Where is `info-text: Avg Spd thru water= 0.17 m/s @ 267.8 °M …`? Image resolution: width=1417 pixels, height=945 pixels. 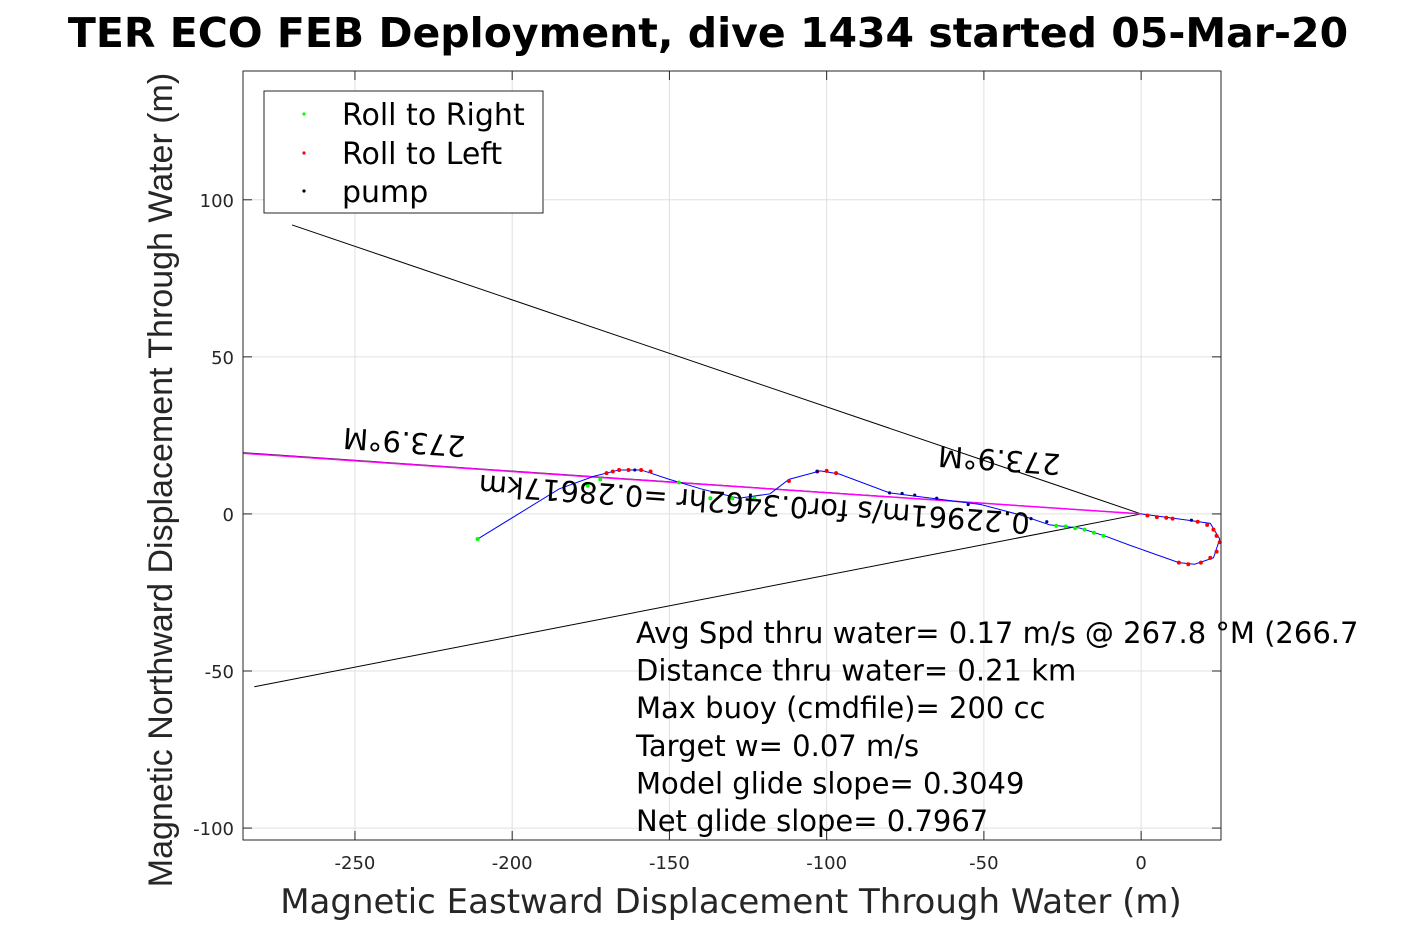
info-text: Avg Spd thru water= 0.17 m/s @ 267.8 °M … is located at coordinates (996, 727).